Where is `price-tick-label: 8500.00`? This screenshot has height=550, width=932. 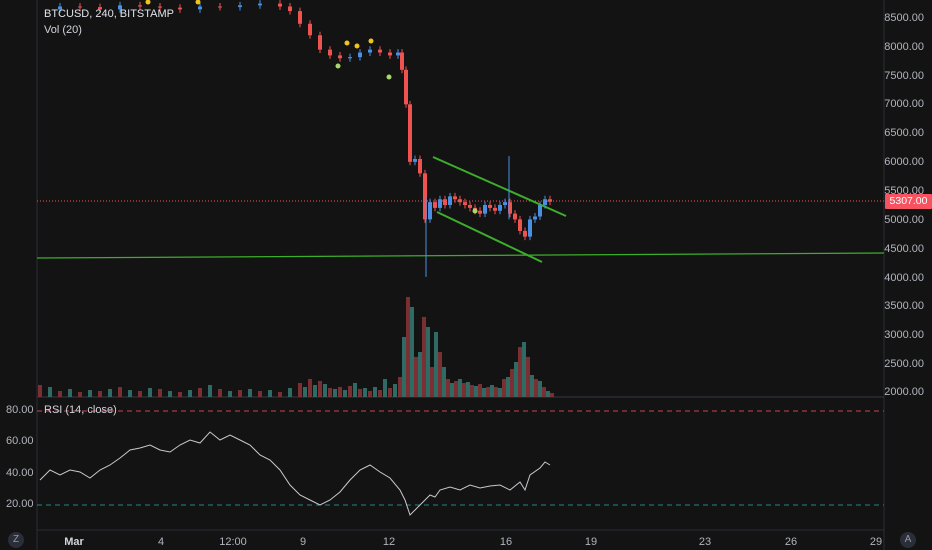 price-tick-label: 8500.00 is located at coordinates (904, 18).